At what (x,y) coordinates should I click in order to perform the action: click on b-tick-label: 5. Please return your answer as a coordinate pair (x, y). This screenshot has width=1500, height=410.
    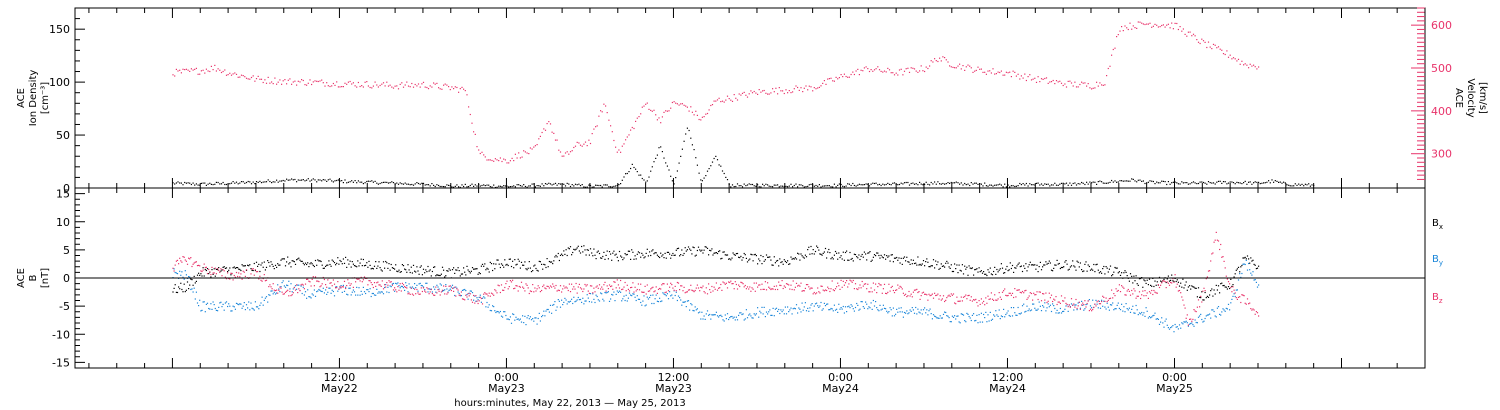
    Looking at the image, I should click on (66, 250).